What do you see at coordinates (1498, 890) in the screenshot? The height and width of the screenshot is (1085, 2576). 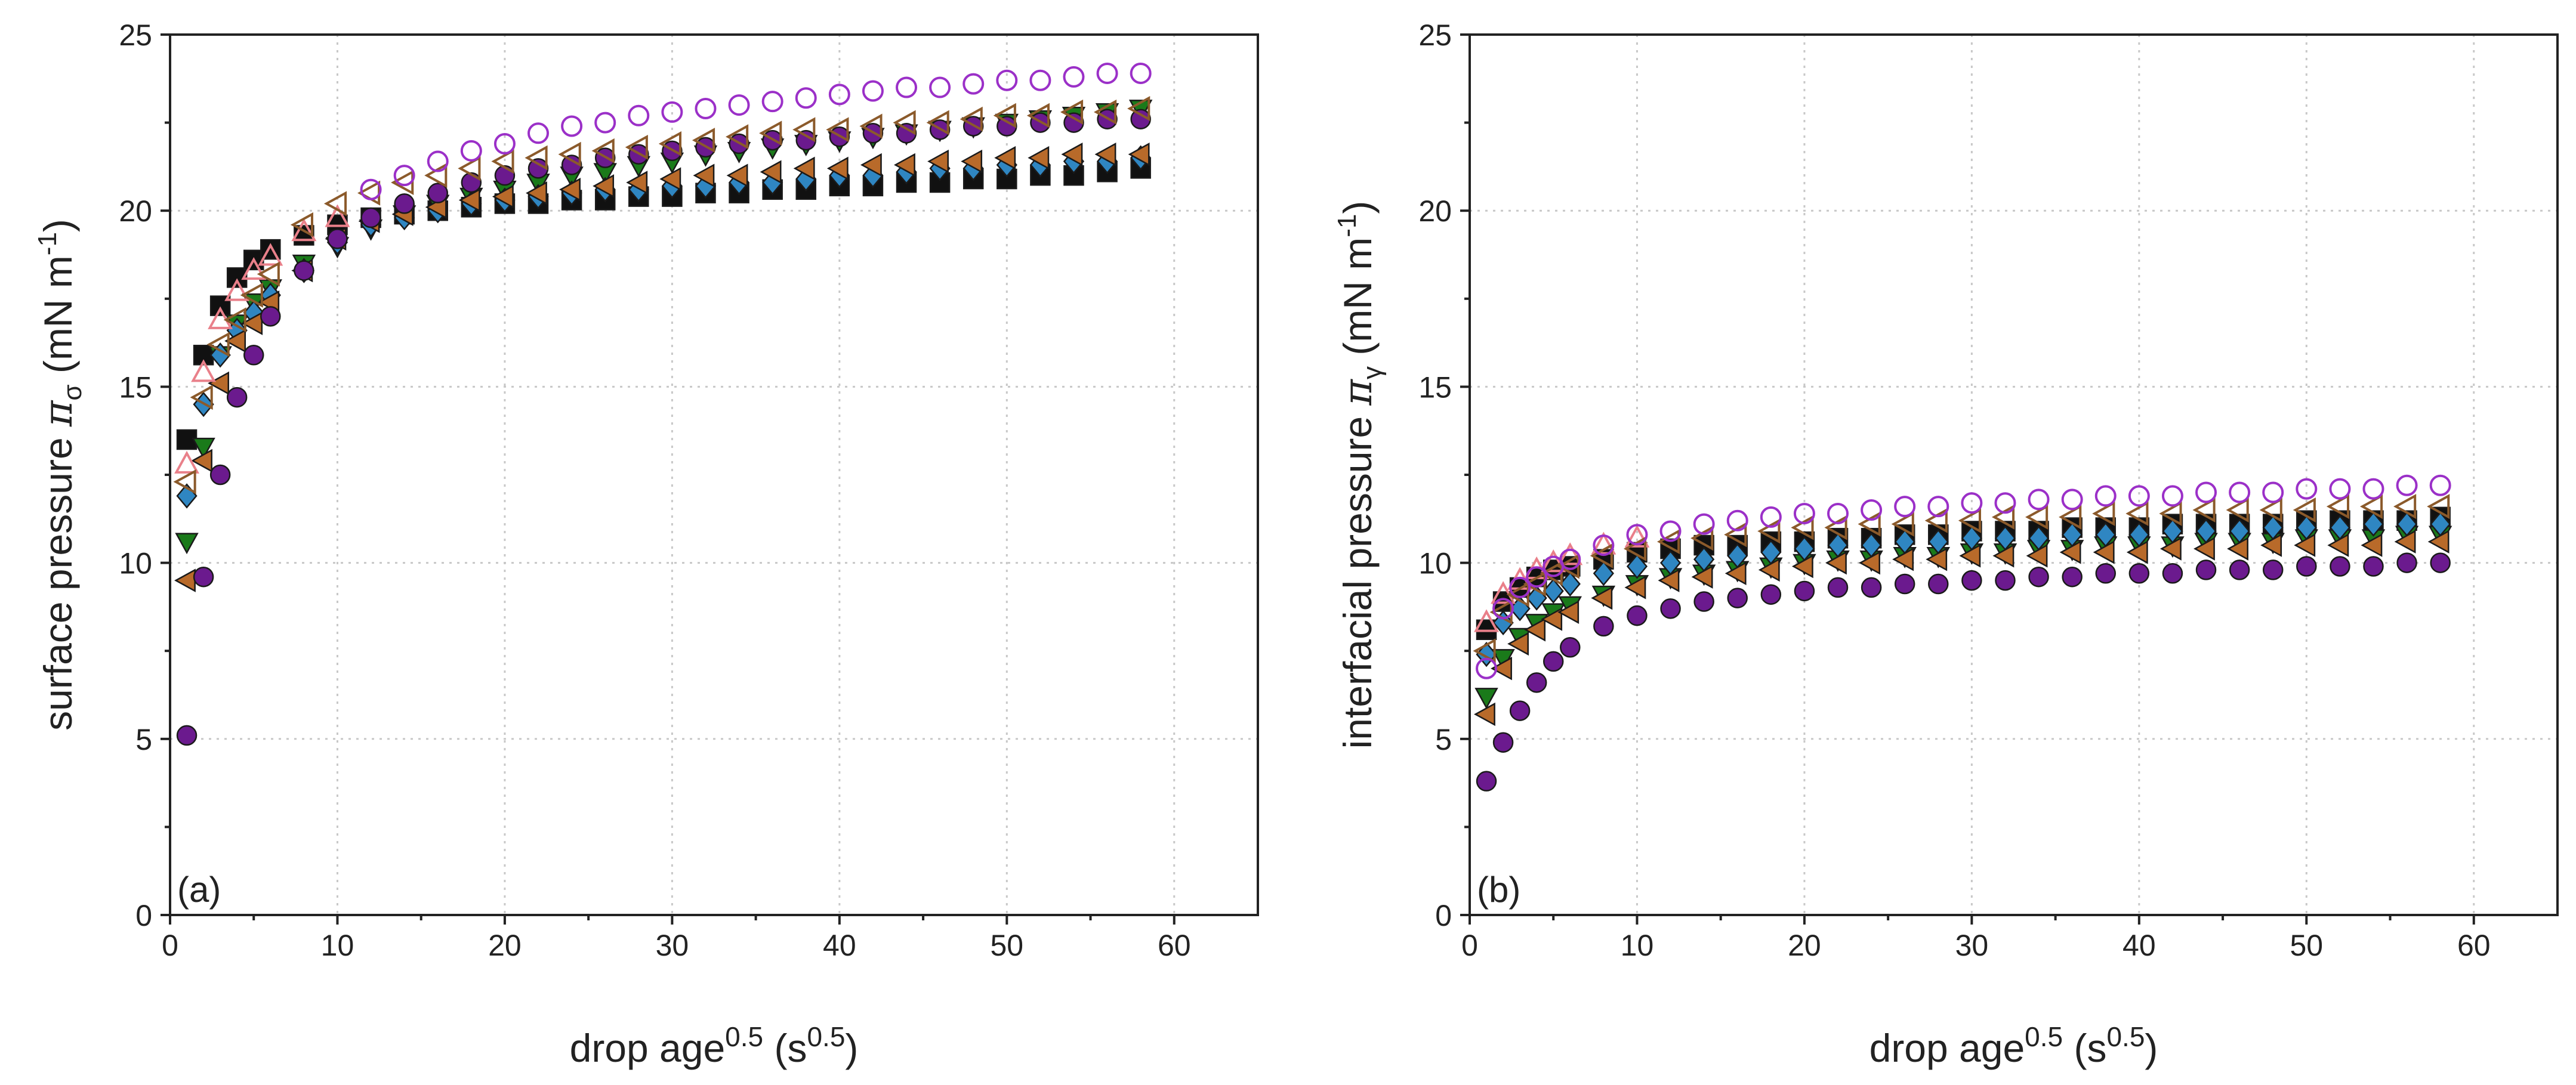 I see `panel-label: (b)` at bounding box center [1498, 890].